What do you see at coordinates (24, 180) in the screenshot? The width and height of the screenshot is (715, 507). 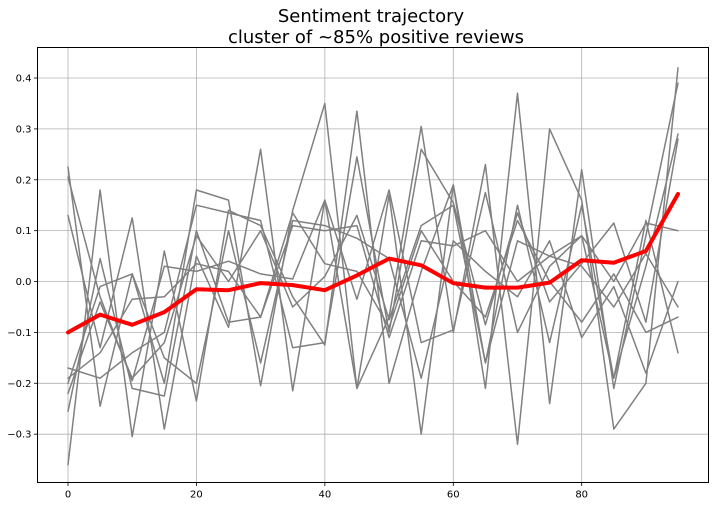 I see `y-tick-label: 0.2` at bounding box center [24, 180].